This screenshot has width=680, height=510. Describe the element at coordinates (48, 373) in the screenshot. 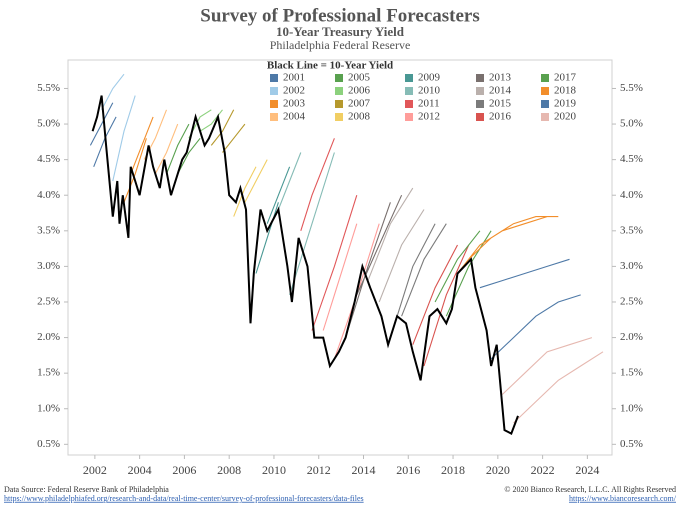

I see `y-tick-label: 1.5%` at that location.